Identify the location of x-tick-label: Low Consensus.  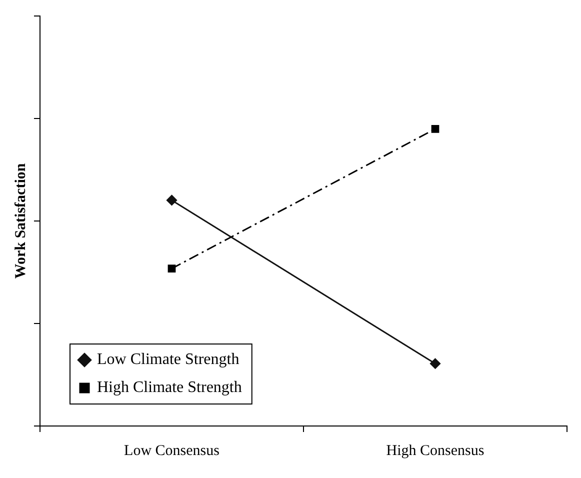
(172, 450).